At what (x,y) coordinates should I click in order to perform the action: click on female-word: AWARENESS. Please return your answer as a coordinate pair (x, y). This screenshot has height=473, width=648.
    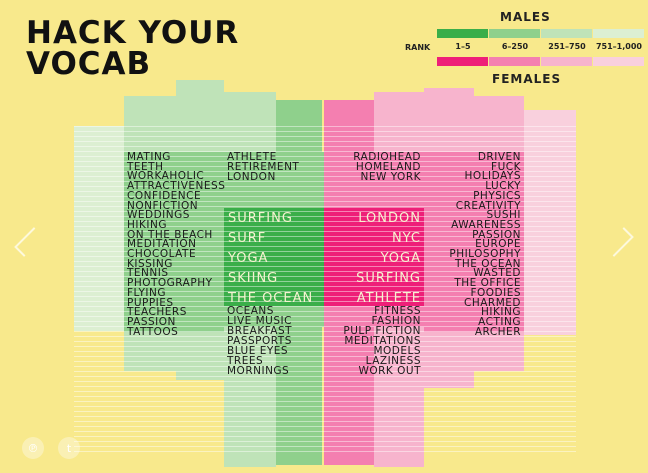
    Looking at the image, I should click on (486, 224).